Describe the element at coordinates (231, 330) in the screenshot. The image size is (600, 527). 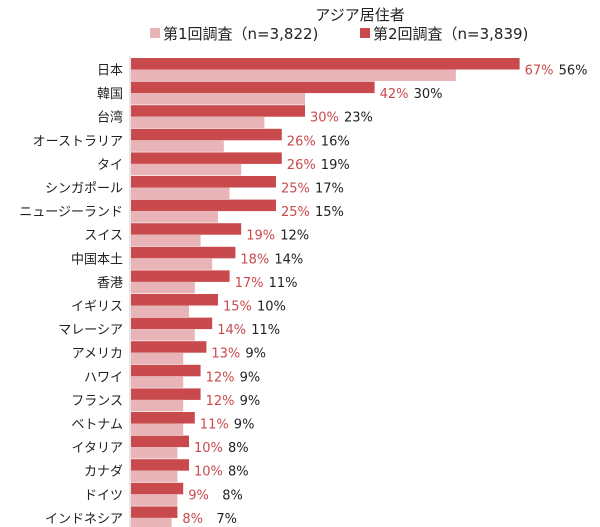
I see `data-label-series-2: 14%` at that location.